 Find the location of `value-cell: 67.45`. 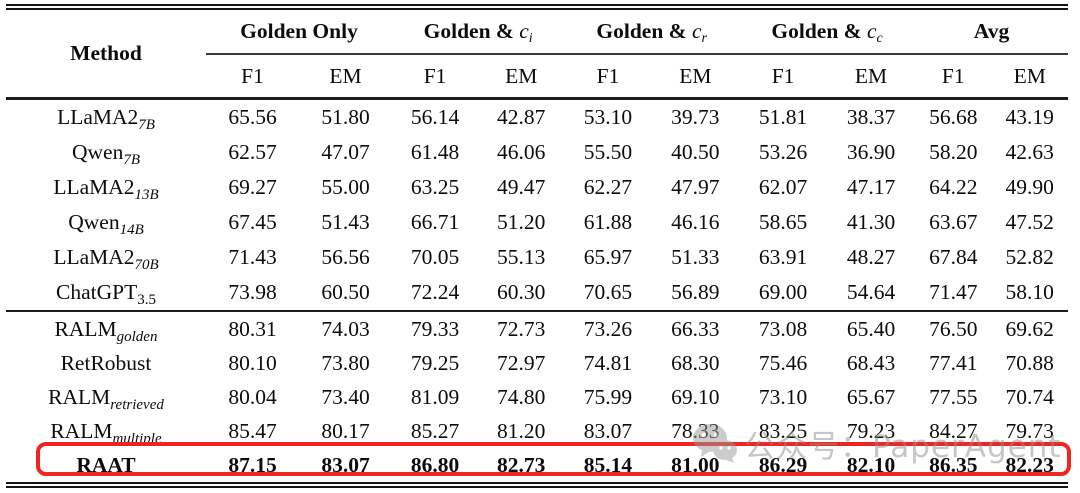

value-cell: 67.45 is located at coordinates (252, 222).